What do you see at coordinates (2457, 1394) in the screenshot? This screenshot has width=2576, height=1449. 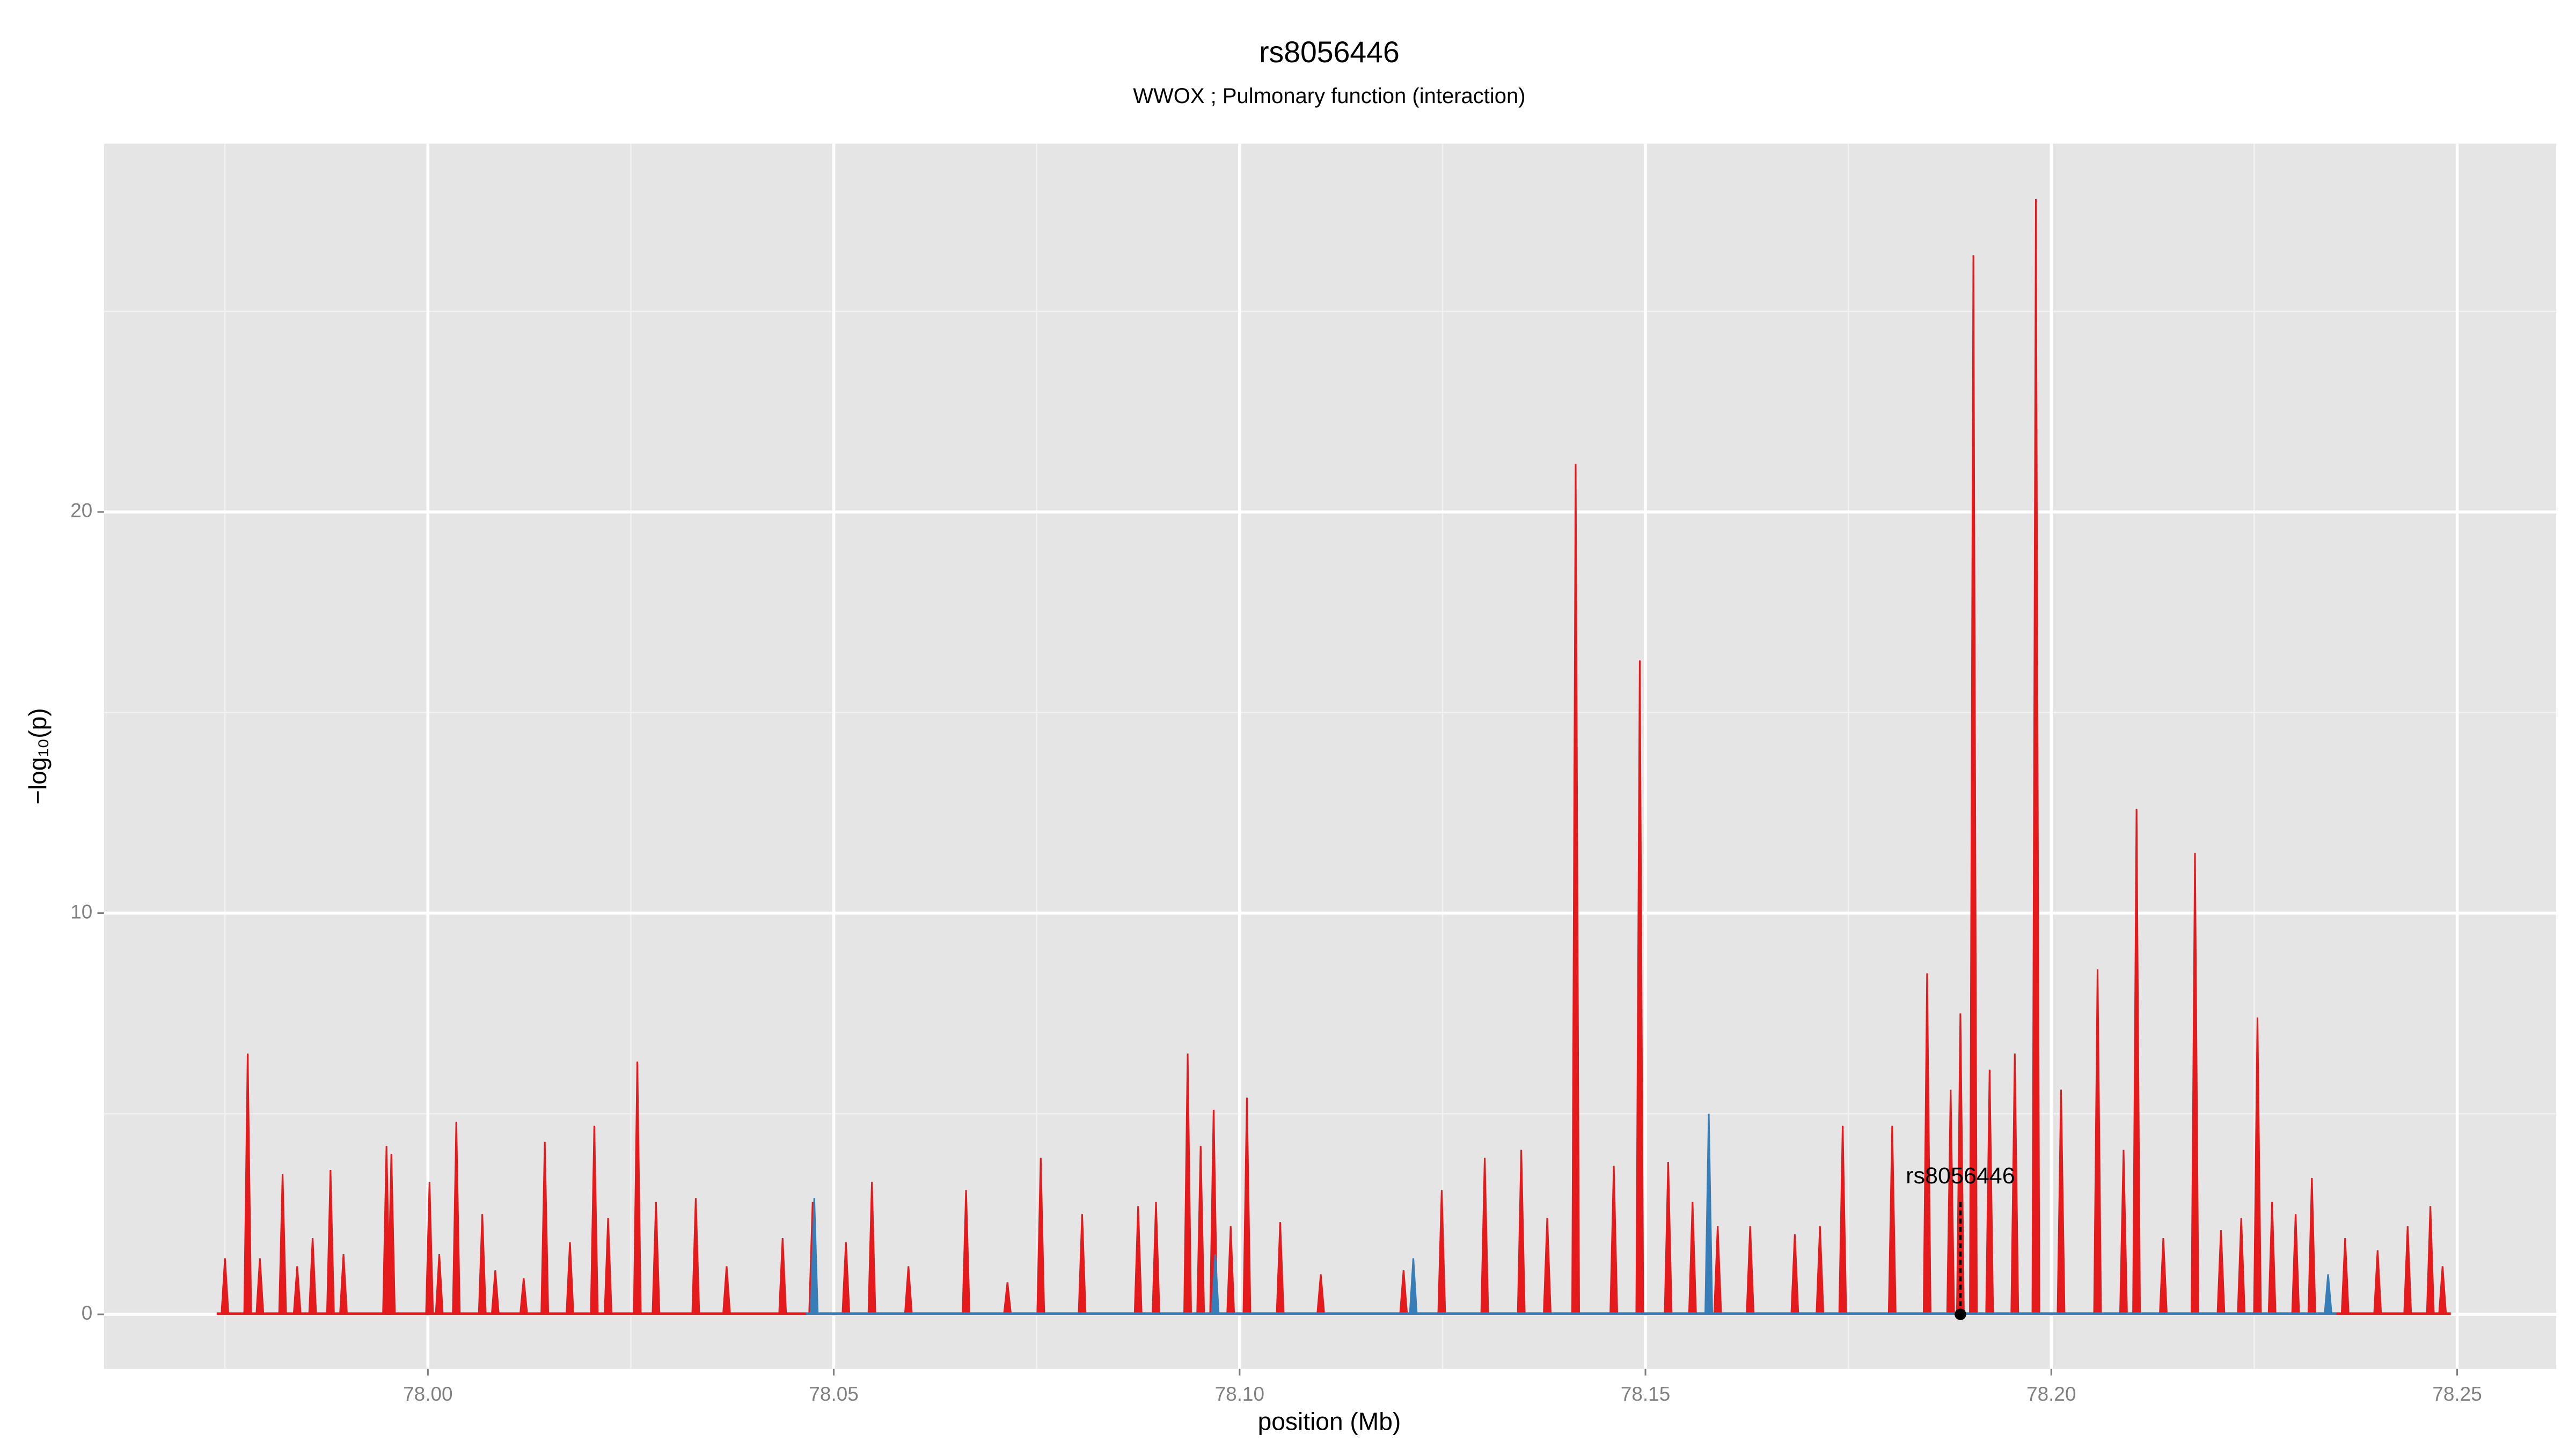 I see `x-tick-label: 78.25` at bounding box center [2457, 1394].